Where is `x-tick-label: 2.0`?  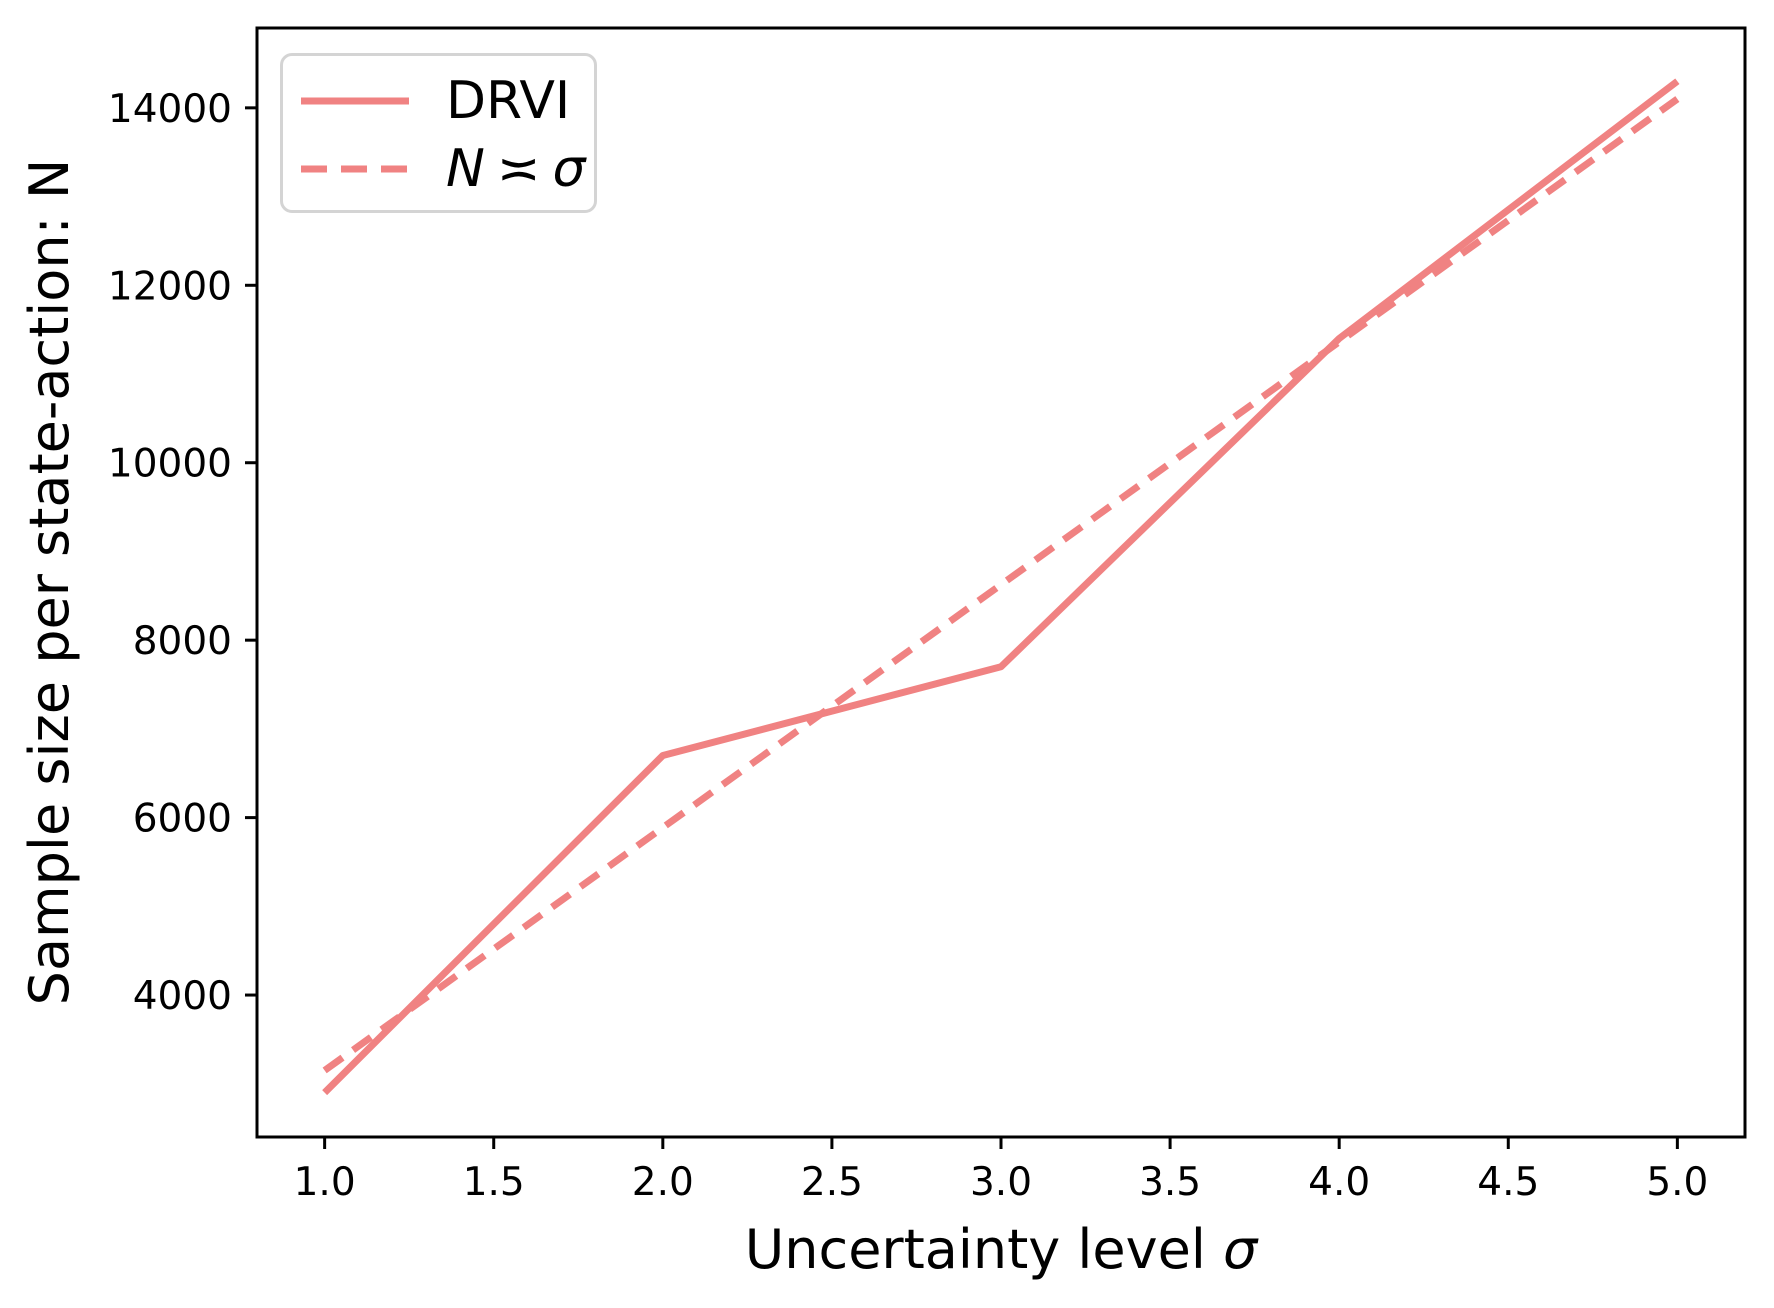
x-tick-label: 2.0 is located at coordinates (663, 1182).